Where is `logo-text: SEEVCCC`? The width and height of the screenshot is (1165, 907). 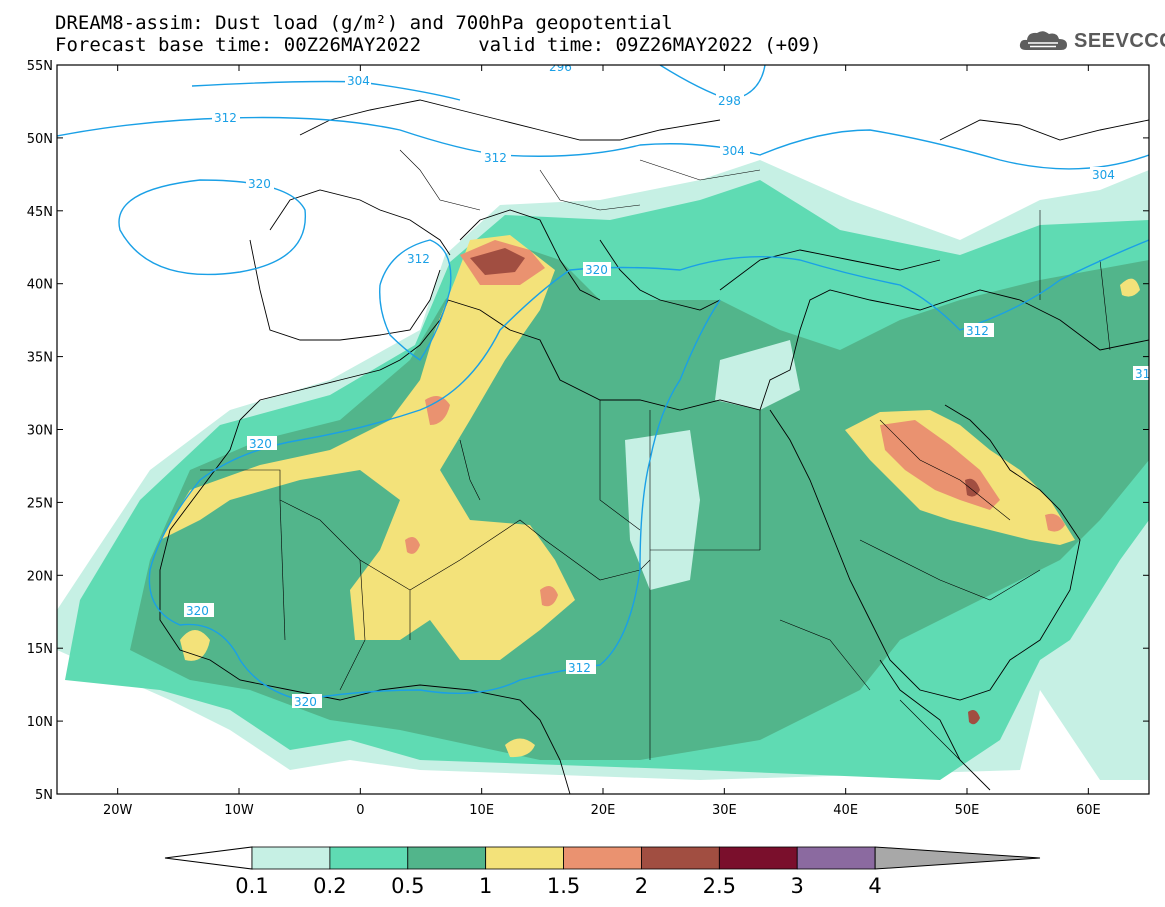 logo-text: SEEVCCC is located at coordinates (1119, 40).